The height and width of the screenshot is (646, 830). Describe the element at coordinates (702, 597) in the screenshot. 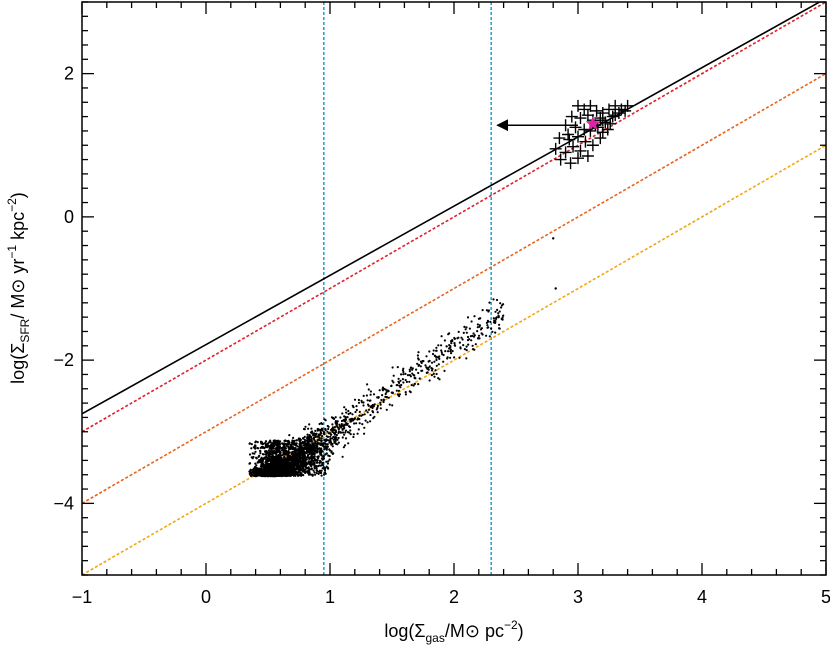

I see `x-tick-label: 4` at that location.